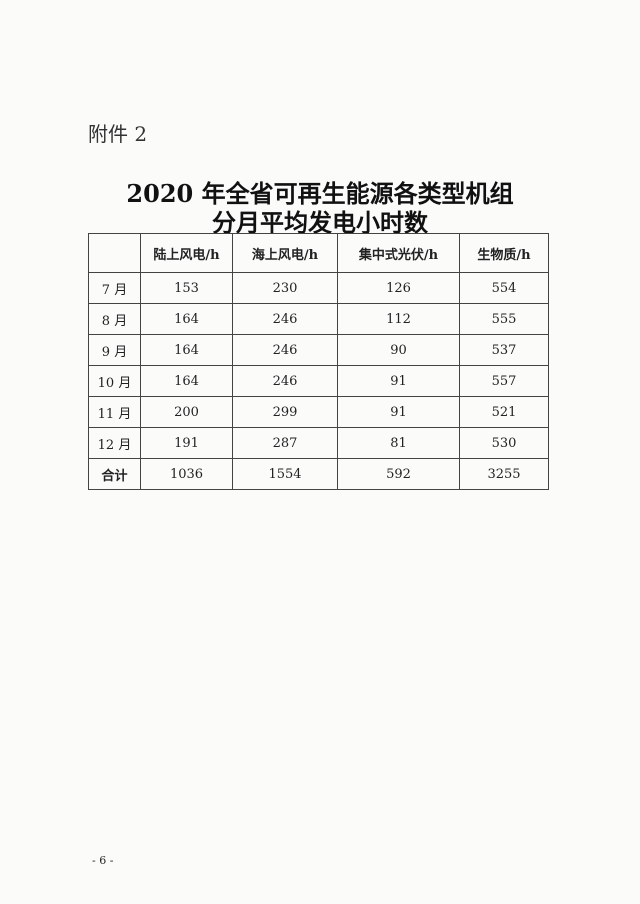 This screenshot has height=904, width=640. I want to click on table-cell: 555, so click(504, 319).